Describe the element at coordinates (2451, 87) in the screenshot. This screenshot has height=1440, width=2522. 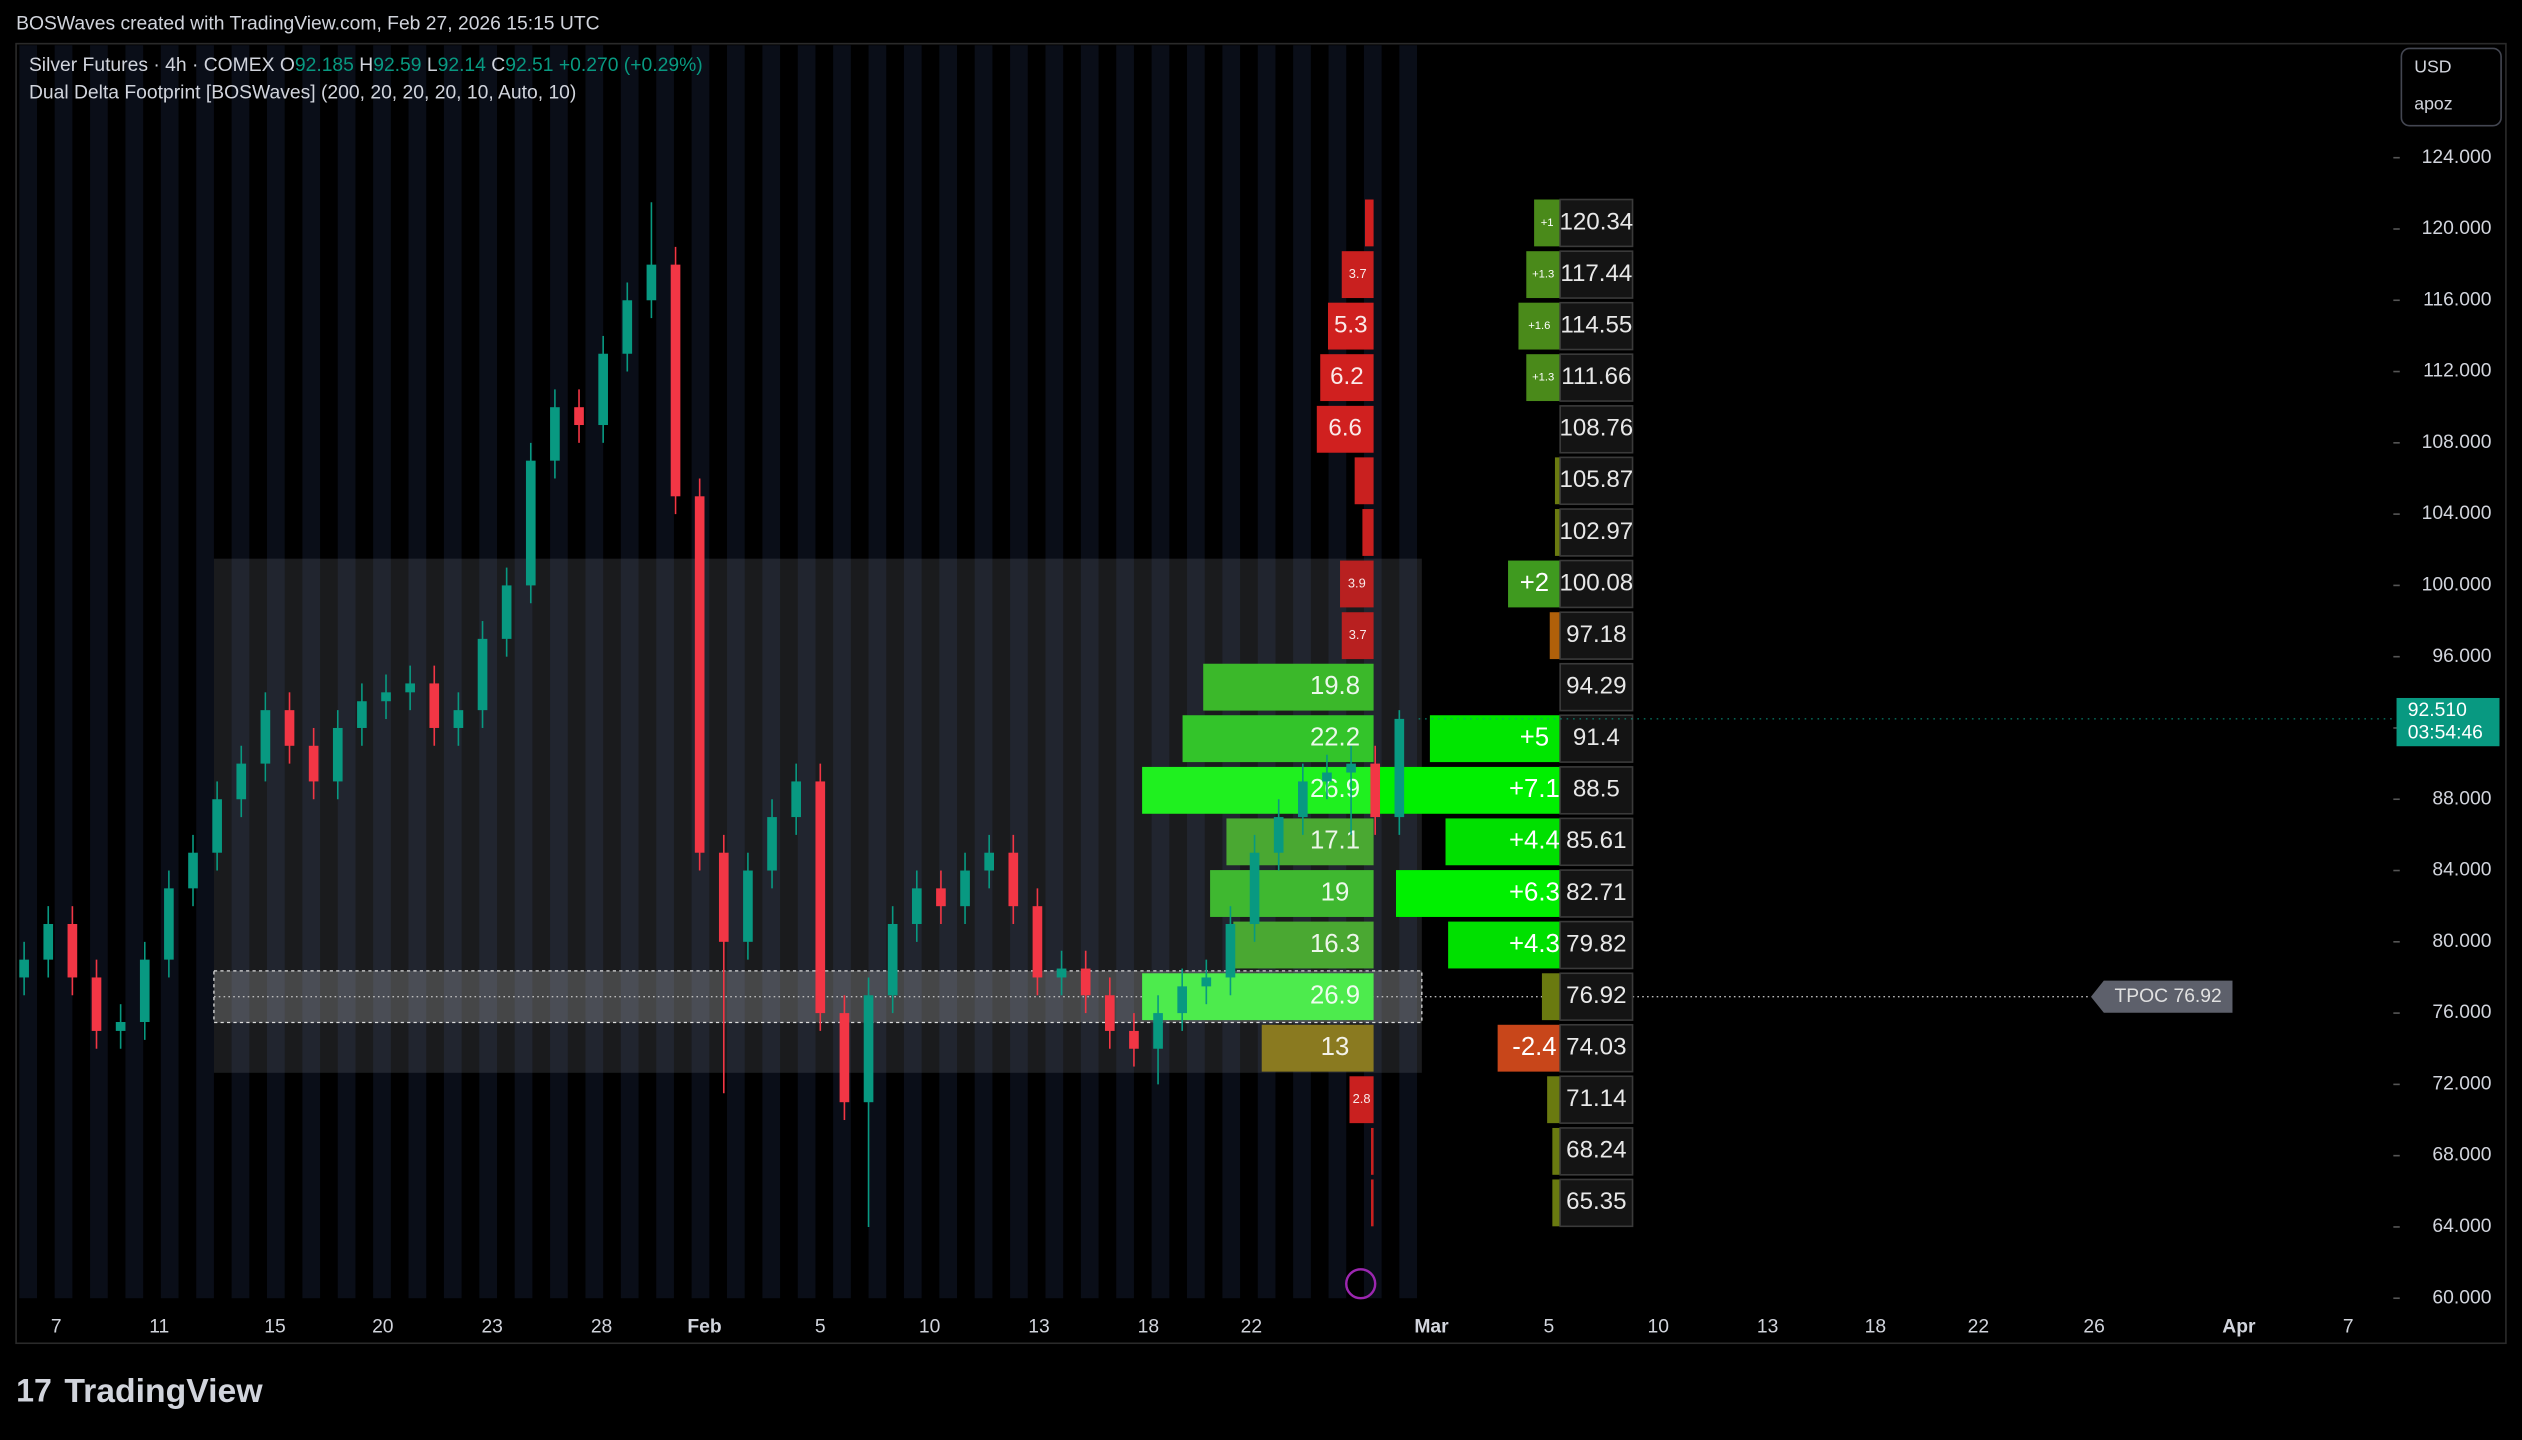
I see `currency-box` at that location.